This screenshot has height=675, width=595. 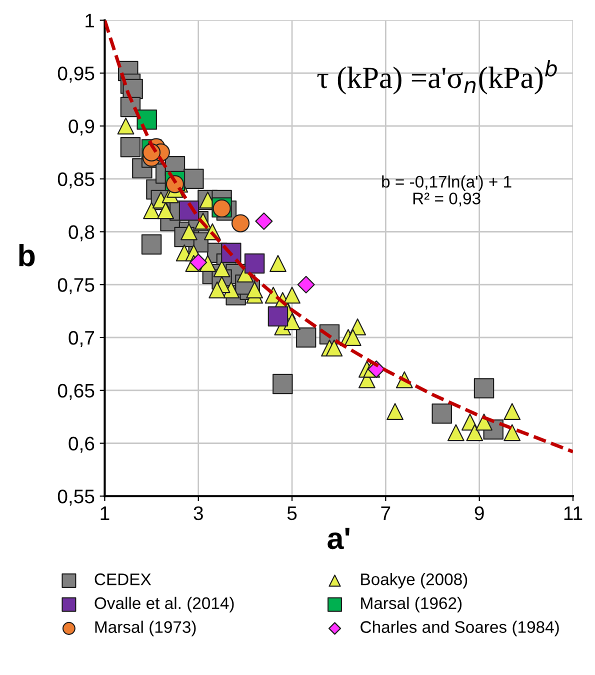 What do you see at coordinates (105, 513) in the screenshot?
I see `x-tick-label: 1` at bounding box center [105, 513].